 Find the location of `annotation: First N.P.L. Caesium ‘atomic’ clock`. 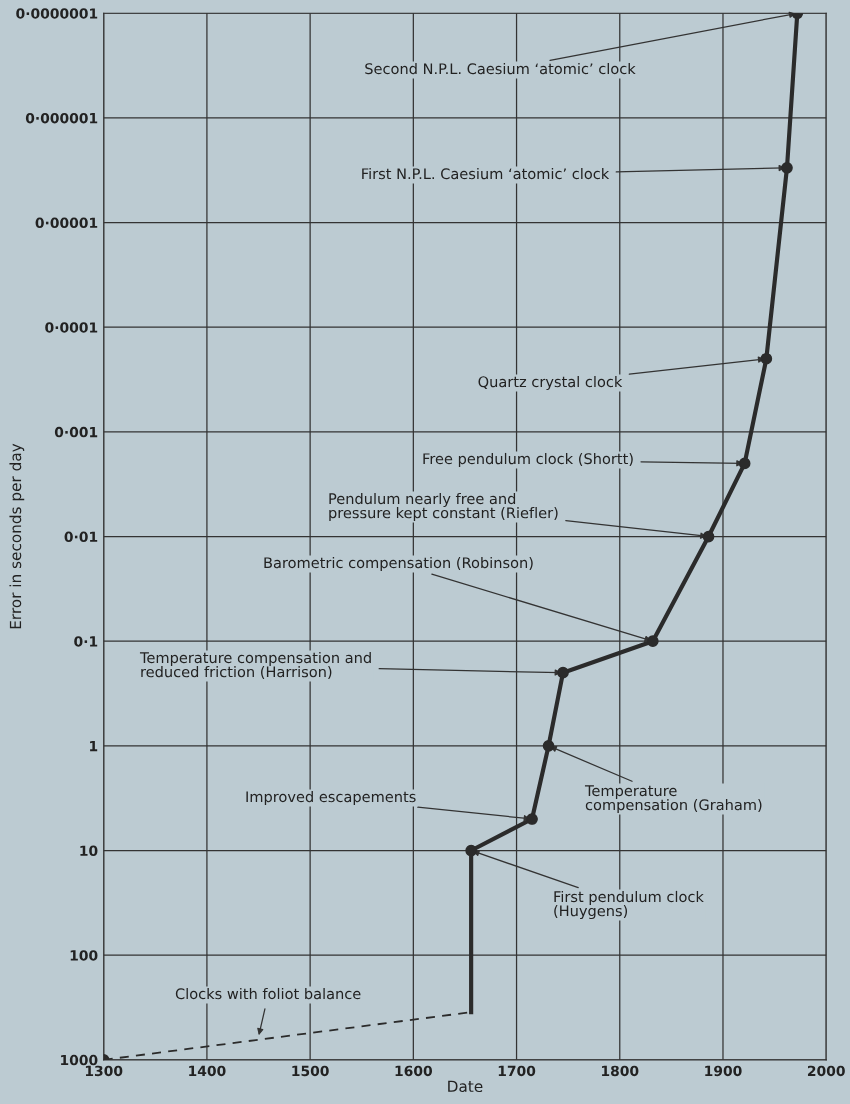

annotation: First N.P.L. Caesium ‘atomic’ clock is located at coordinates (486, 173).